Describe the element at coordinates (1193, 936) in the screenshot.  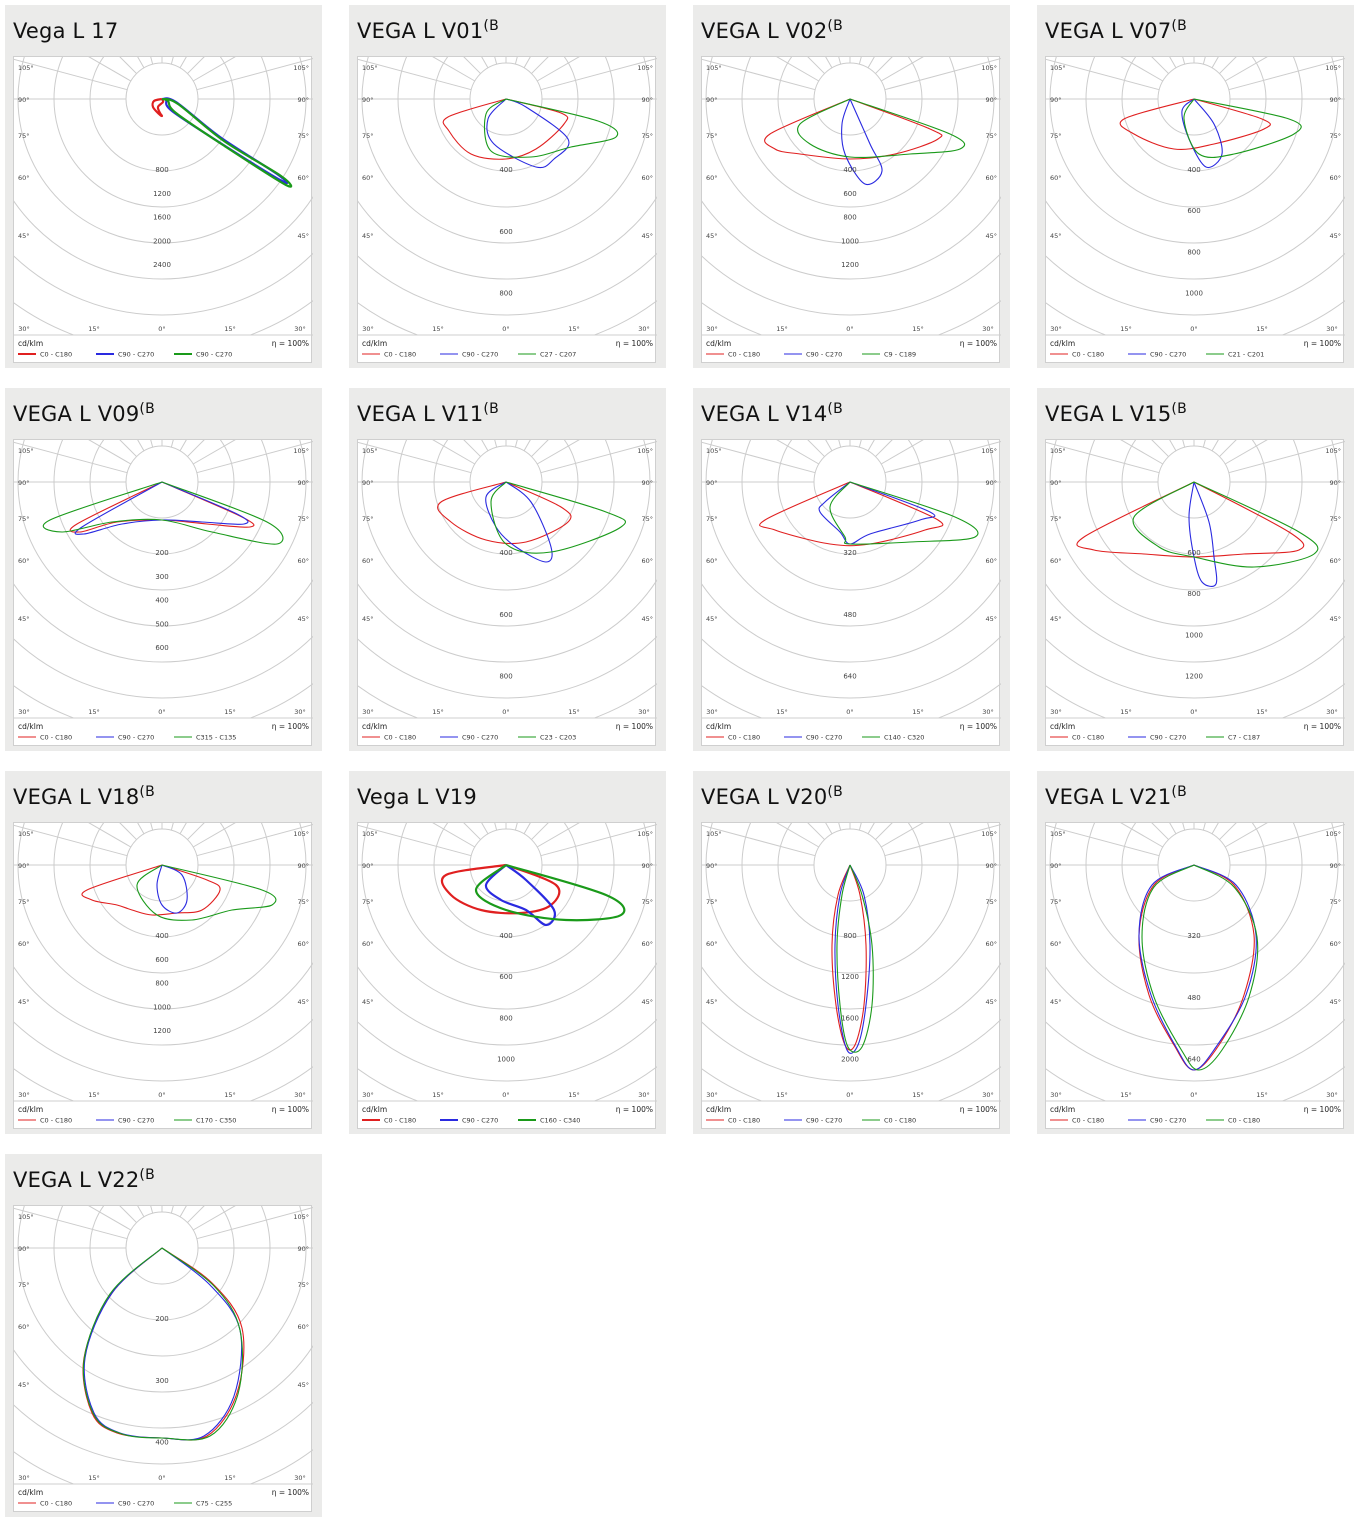
I see `radial-tick-label: 320` at that location.